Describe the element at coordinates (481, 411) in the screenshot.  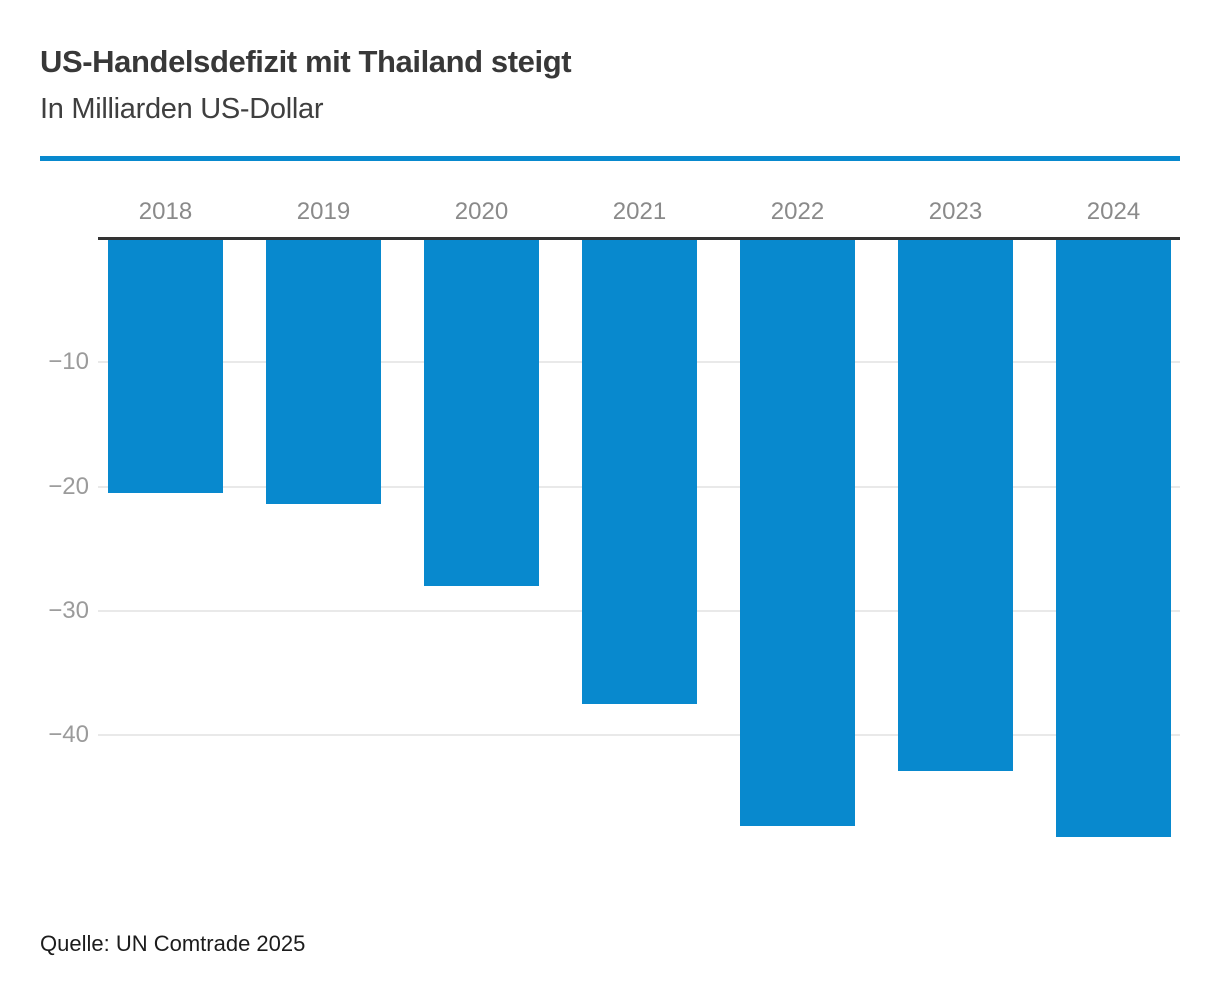
I see `bar-2020` at that location.